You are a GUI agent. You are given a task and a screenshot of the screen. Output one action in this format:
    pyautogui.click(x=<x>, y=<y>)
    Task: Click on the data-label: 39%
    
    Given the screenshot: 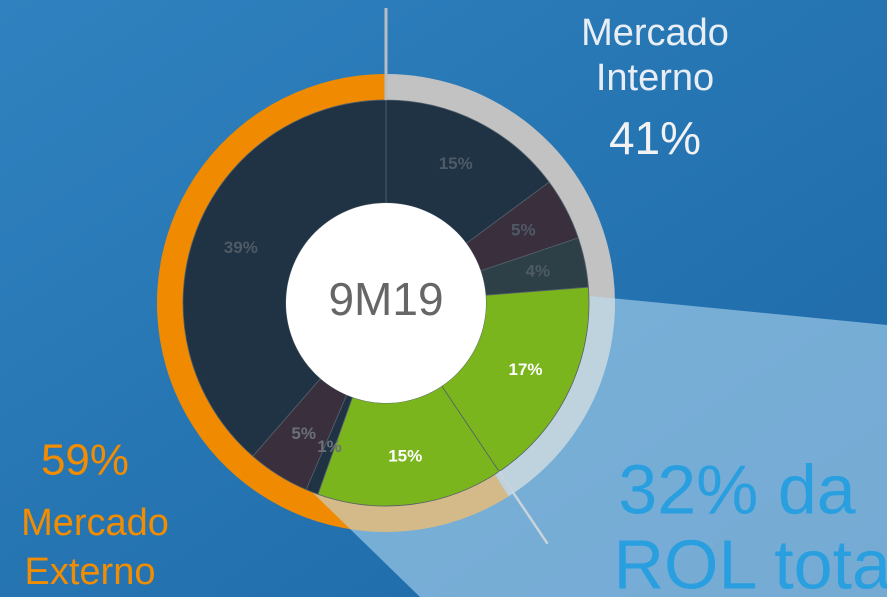 What is the action you would take?
    pyautogui.click(x=241, y=247)
    